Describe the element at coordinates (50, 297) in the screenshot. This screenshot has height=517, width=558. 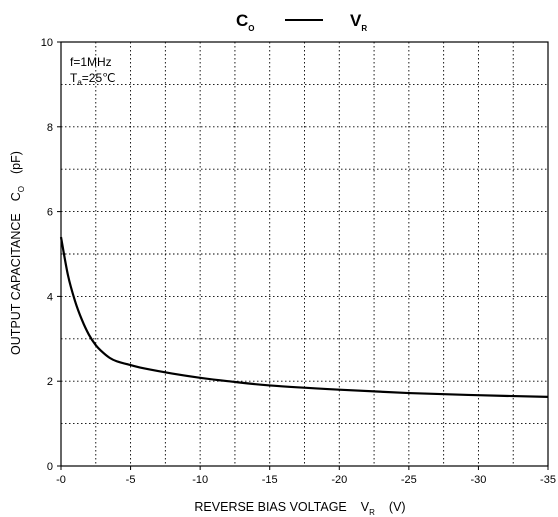
I see `y-tick-label: 4` at that location.